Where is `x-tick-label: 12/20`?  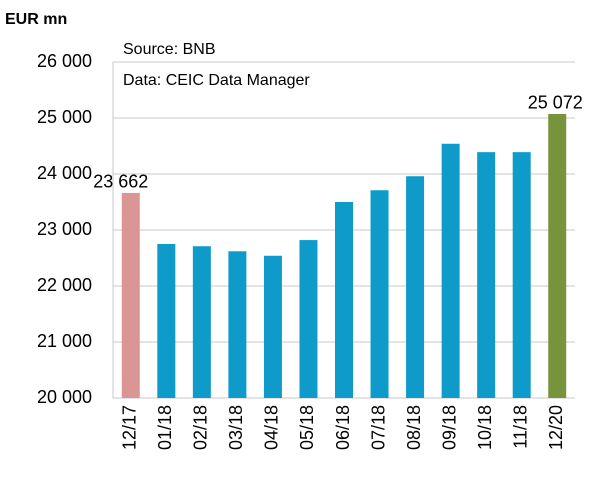
x-tick-label: 12/20 is located at coordinates (556, 427).